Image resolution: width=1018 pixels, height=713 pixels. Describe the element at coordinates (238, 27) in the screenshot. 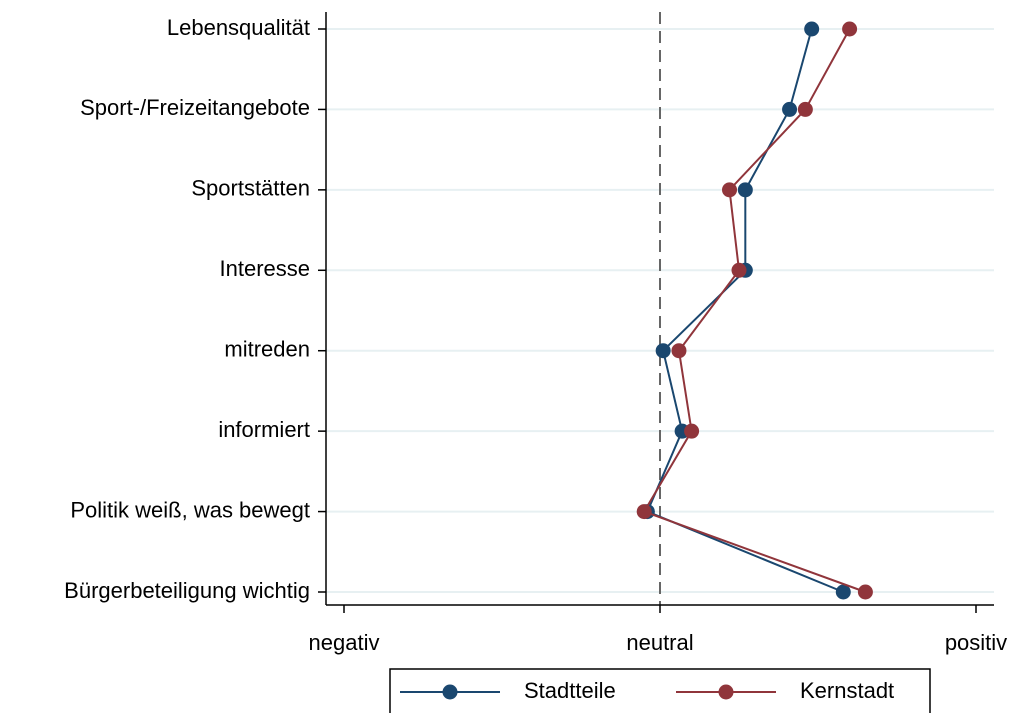

I see `y-tick-label: Lebensqualität` at that location.